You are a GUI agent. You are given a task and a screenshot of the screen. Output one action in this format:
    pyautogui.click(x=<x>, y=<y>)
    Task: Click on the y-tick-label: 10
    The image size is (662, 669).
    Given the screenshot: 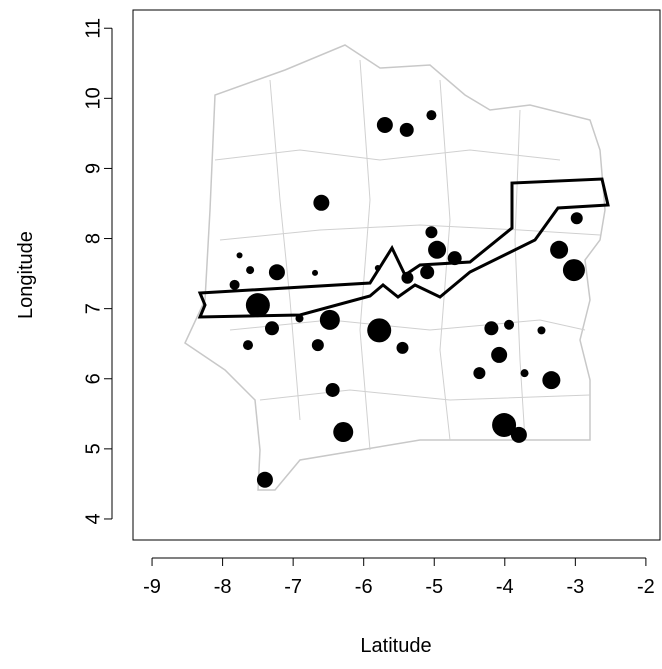 What is the action you would take?
    pyautogui.click(x=93, y=98)
    